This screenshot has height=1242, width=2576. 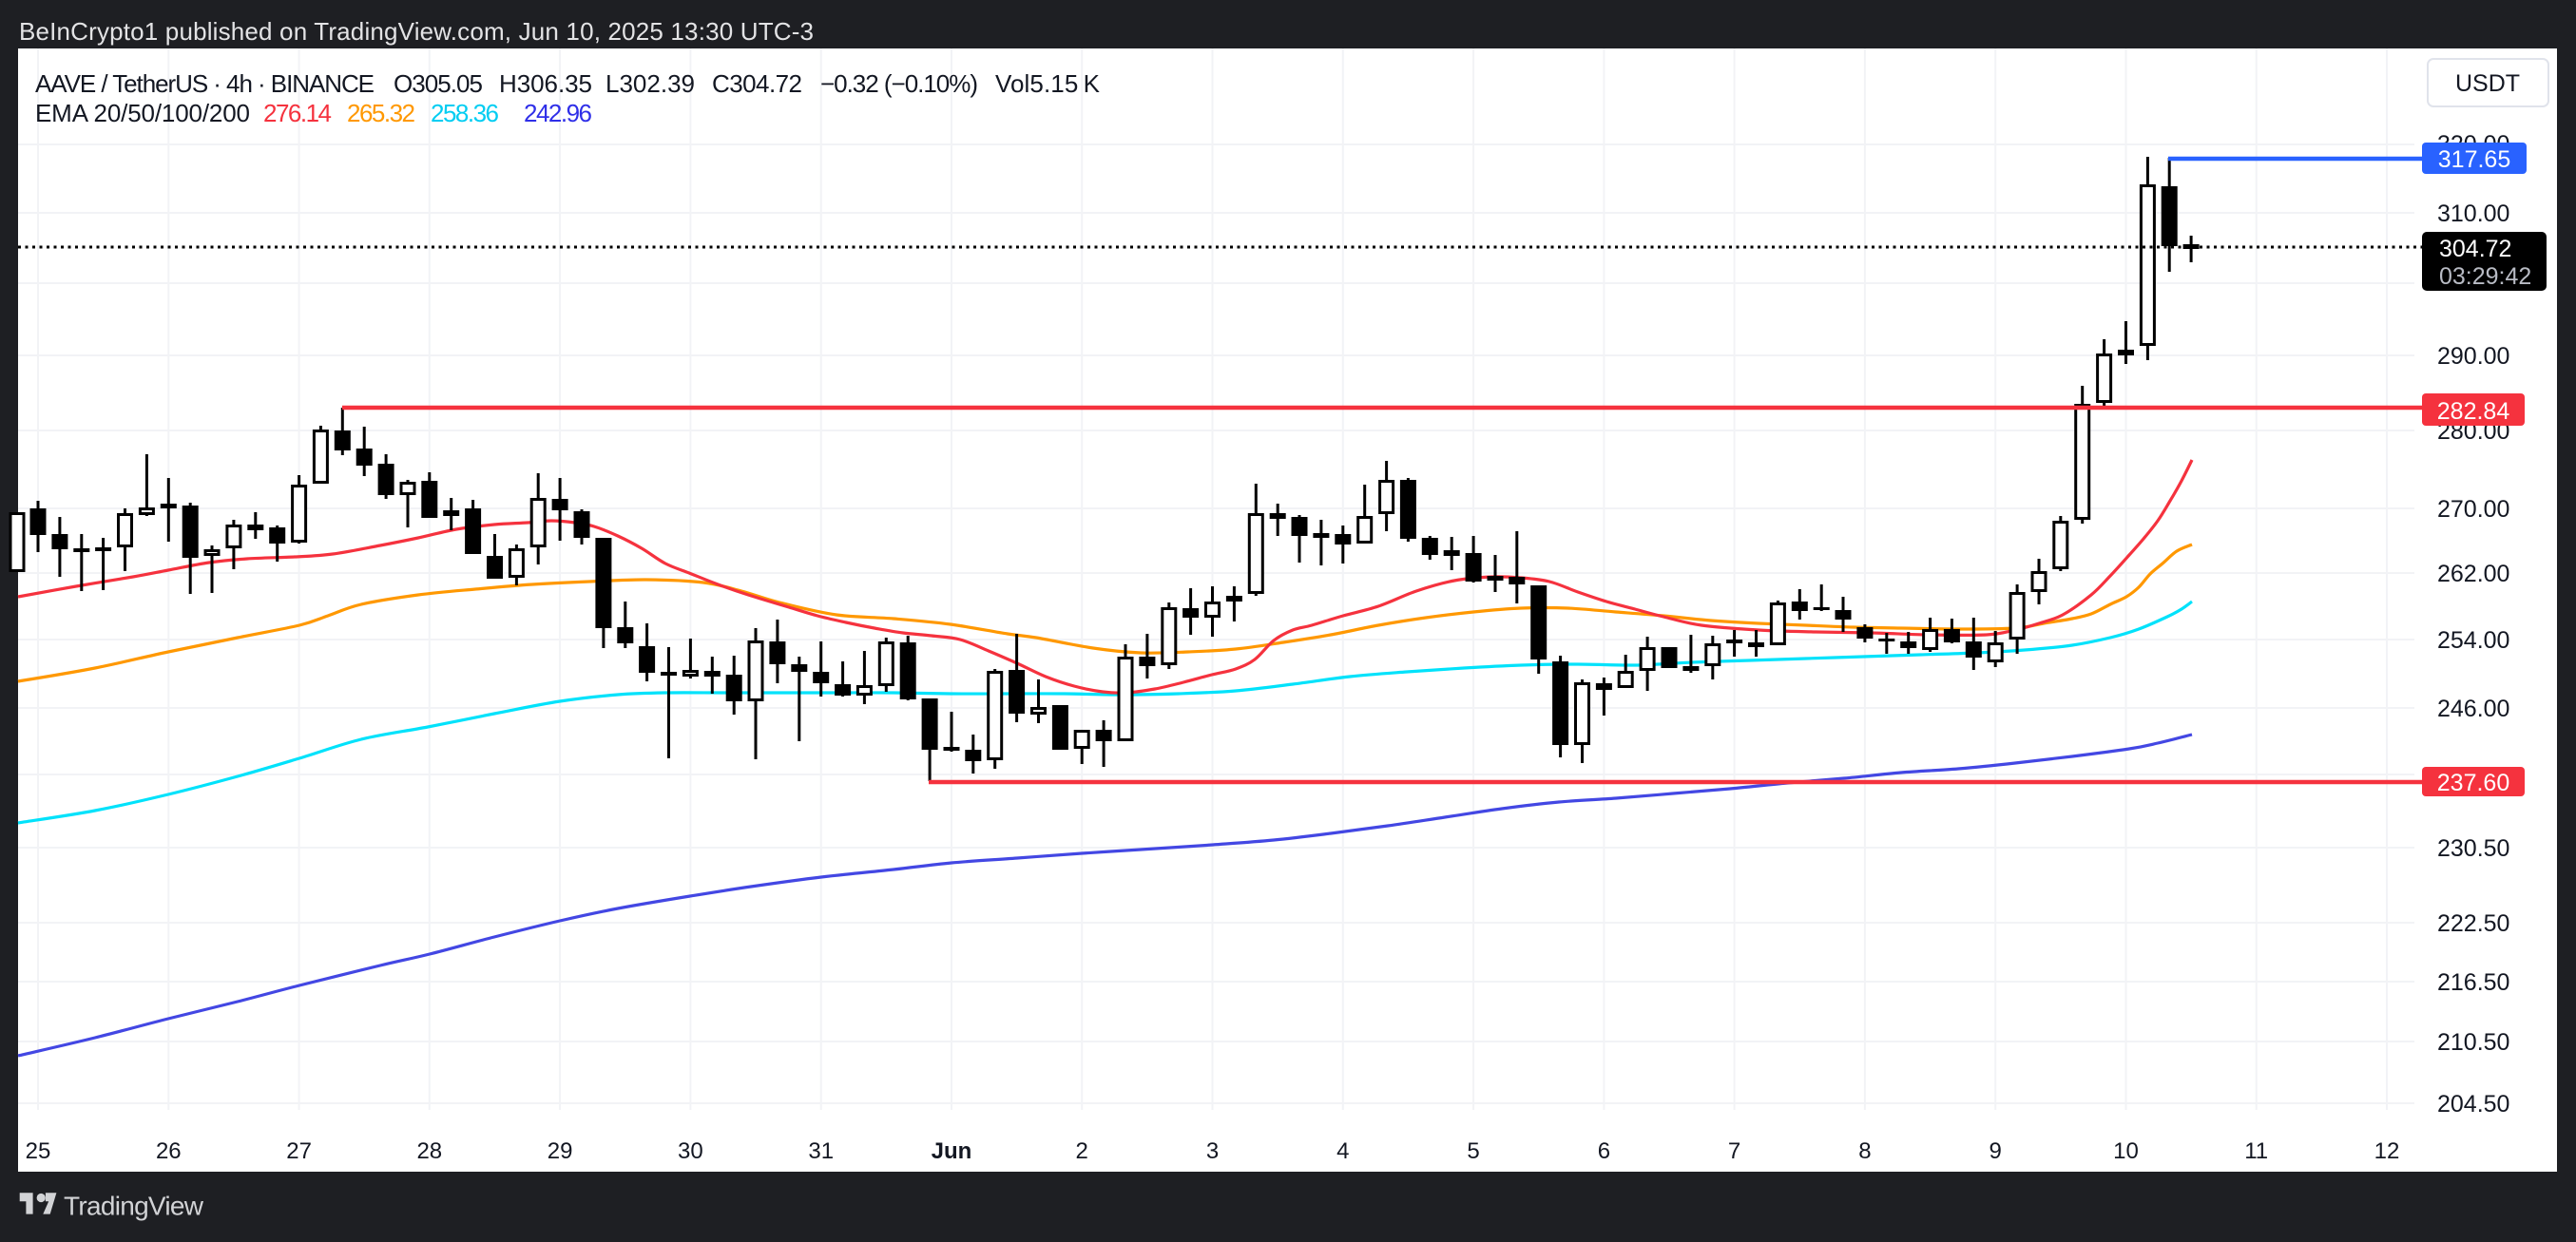 What do you see at coordinates (2473, 411) in the screenshot?
I see `svg-text: 282.84` at bounding box center [2473, 411].